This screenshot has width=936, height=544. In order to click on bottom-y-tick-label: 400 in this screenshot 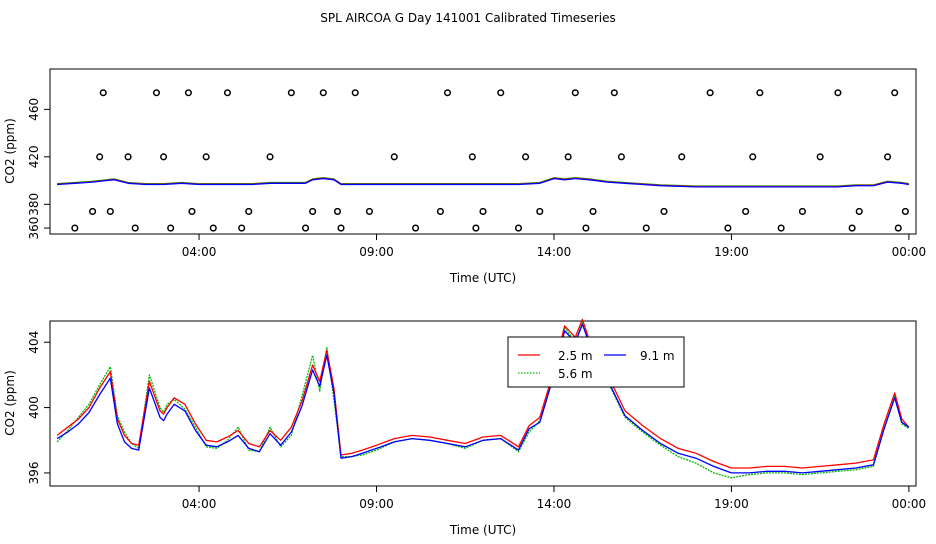, I will do `click(34, 407)`.